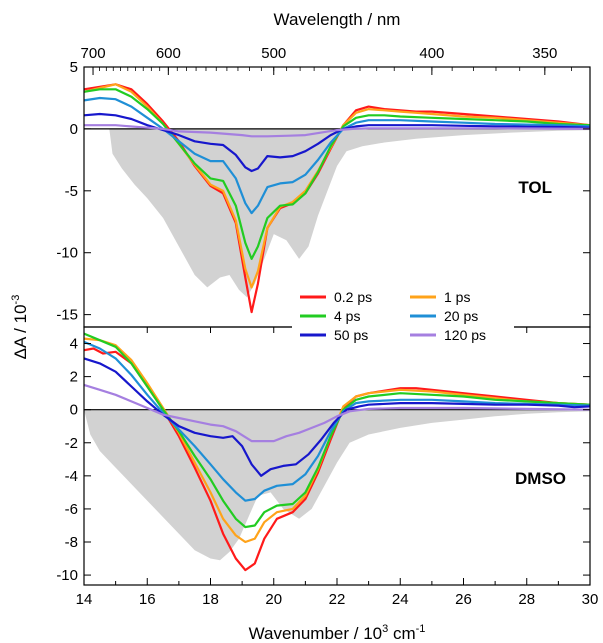 The width and height of the screenshot is (603, 643). Describe the element at coordinates (71, 191) in the screenshot. I see `y-tick-label-tol: -5` at that location.